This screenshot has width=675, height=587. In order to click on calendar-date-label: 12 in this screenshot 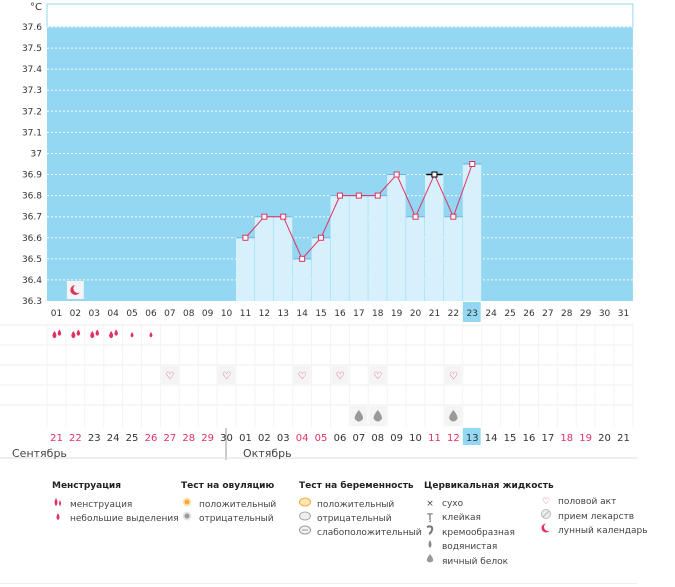, I will do `click(453, 438)`.